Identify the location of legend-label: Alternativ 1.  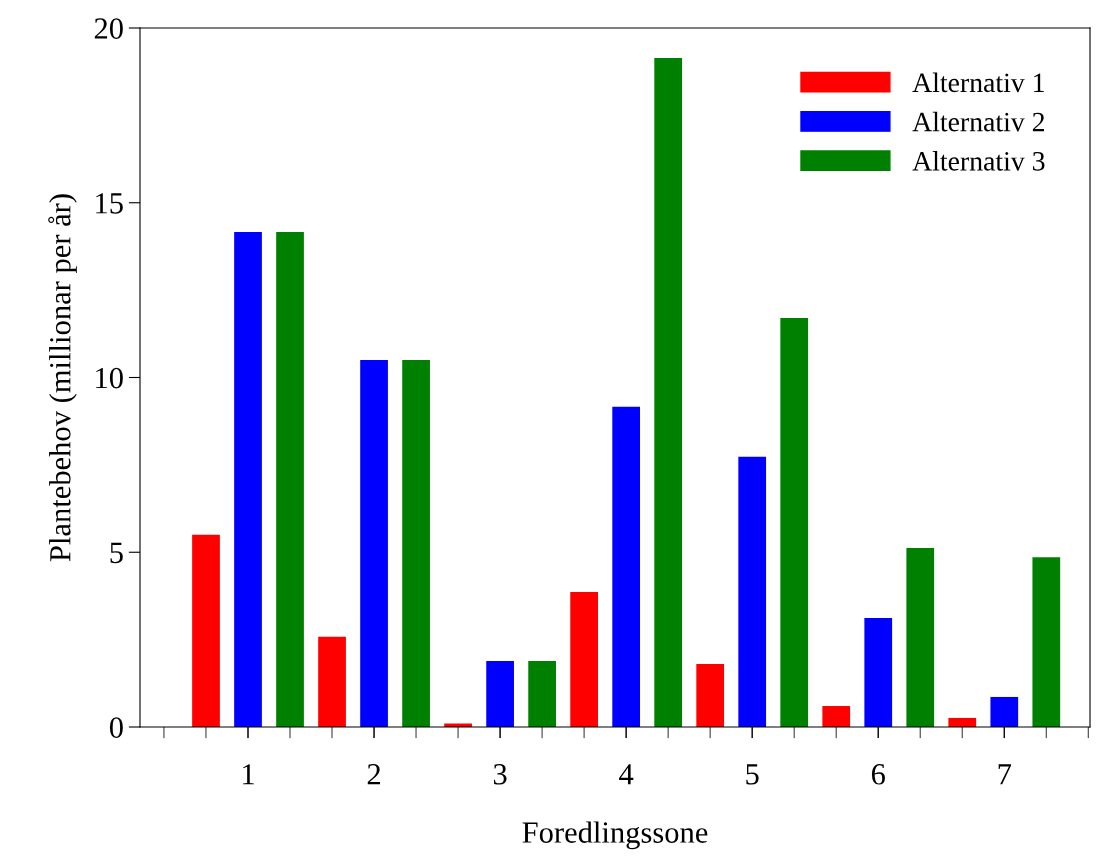
(978, 82).